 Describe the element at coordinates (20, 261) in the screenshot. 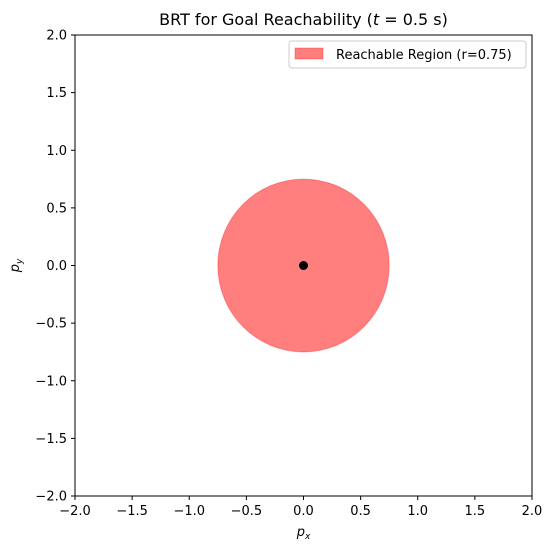

I see `y-axis-label-subscript: y` at that location.